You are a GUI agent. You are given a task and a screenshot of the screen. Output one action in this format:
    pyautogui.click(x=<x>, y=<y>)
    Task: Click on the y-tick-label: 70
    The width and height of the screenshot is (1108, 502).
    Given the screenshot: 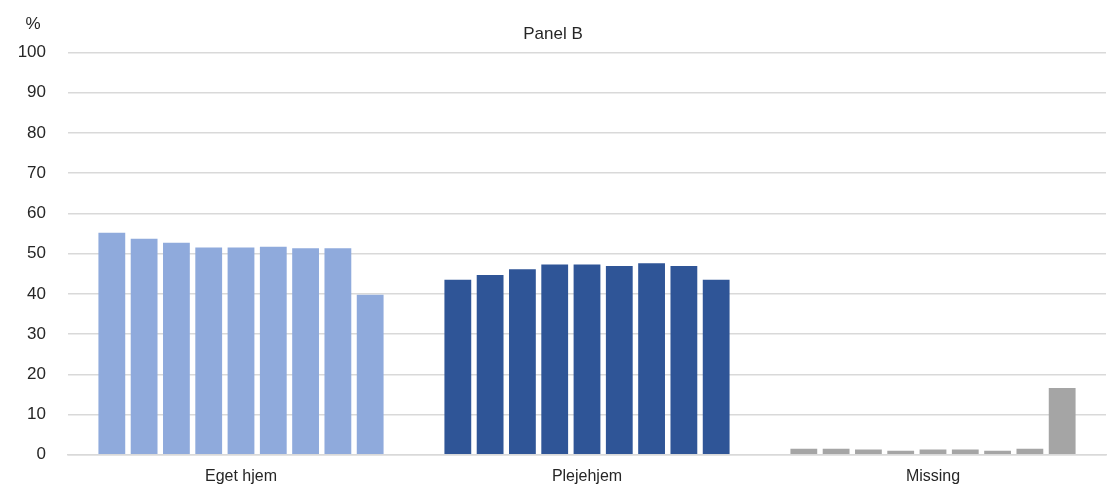 What is the action you would take?
    pyautogui.click(x=36, y=172)
    